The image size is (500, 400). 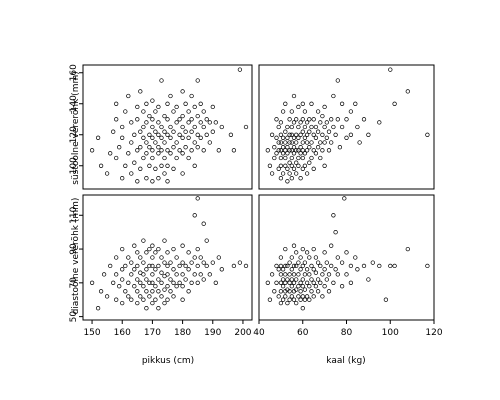 What do you see at coordinates (345, 361) in the screenshot?
I see `x-axis-title-right: kaal (kg)` at bounding box center [345, 361].